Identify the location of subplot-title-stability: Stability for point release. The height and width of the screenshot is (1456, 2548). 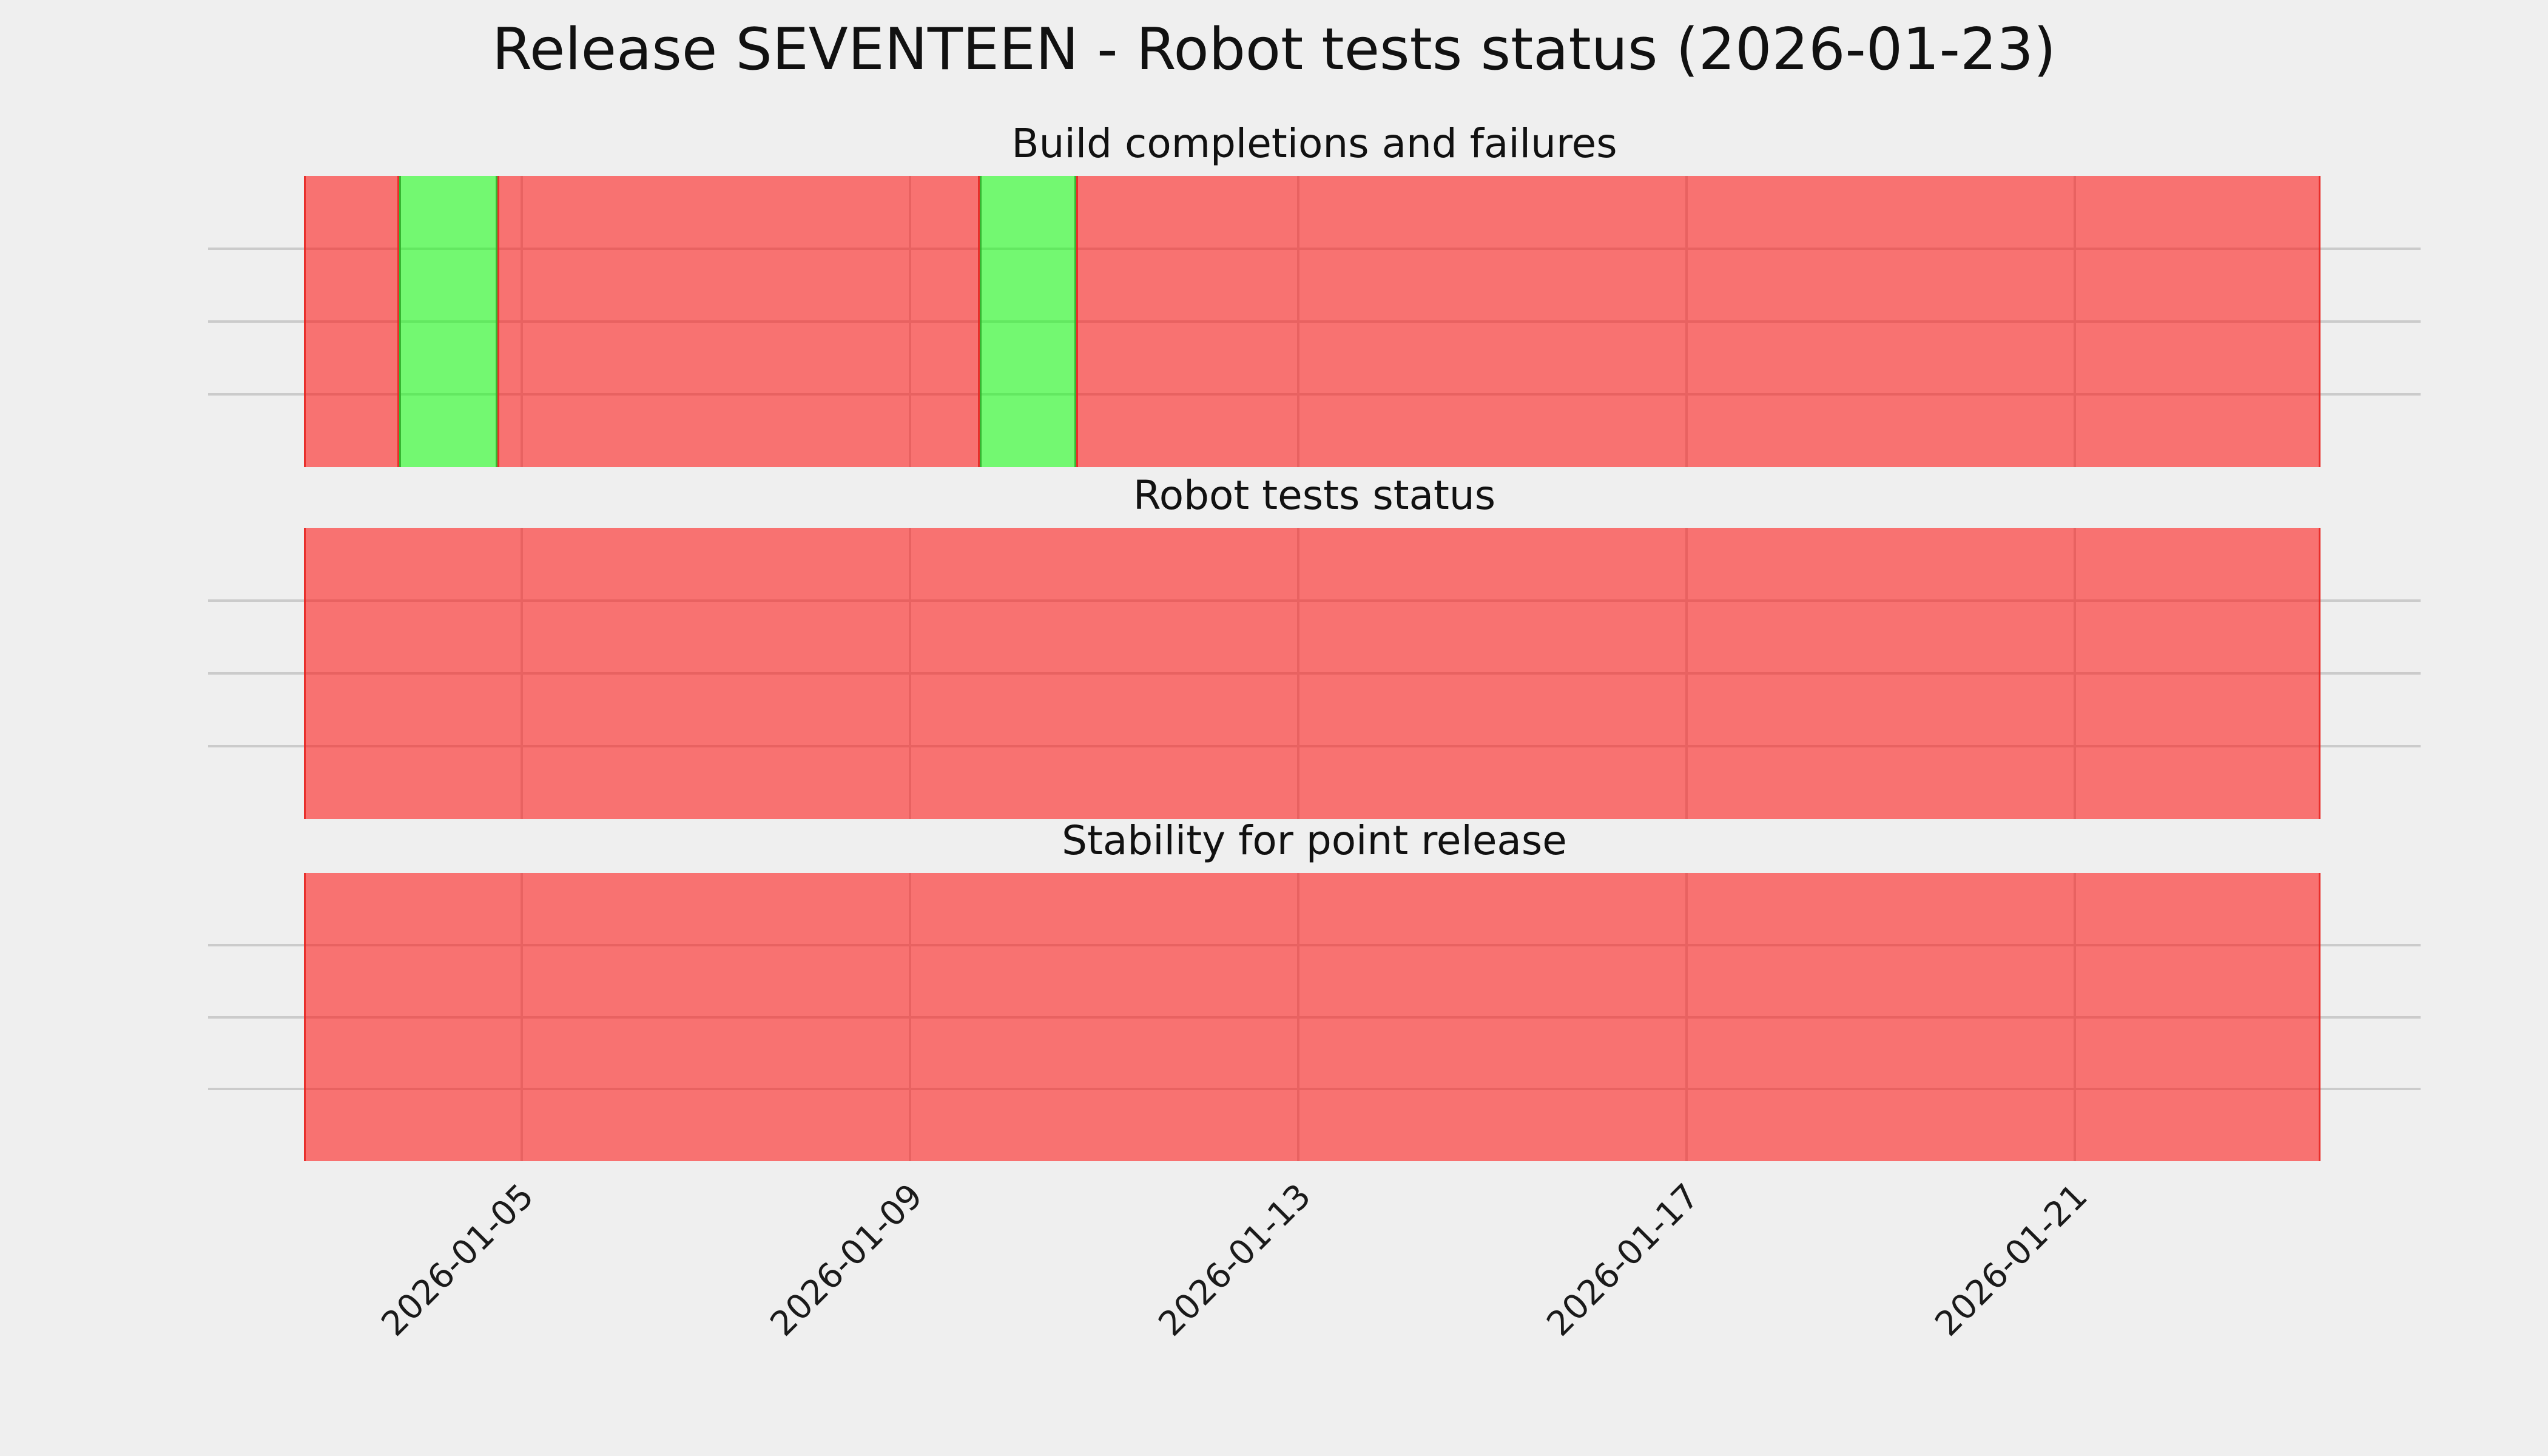
(1314, 840).